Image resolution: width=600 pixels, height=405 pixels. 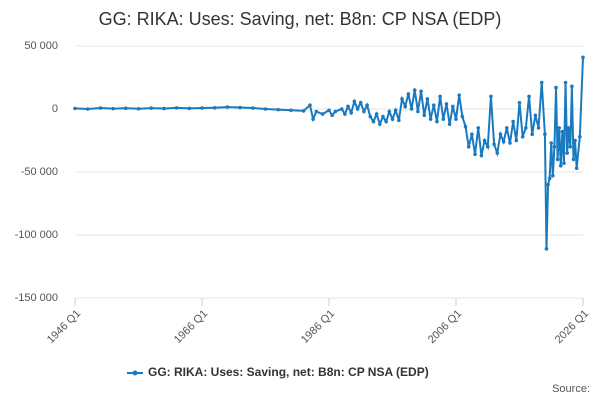 I want to click on legend-marker, so click(x=135, y=373).